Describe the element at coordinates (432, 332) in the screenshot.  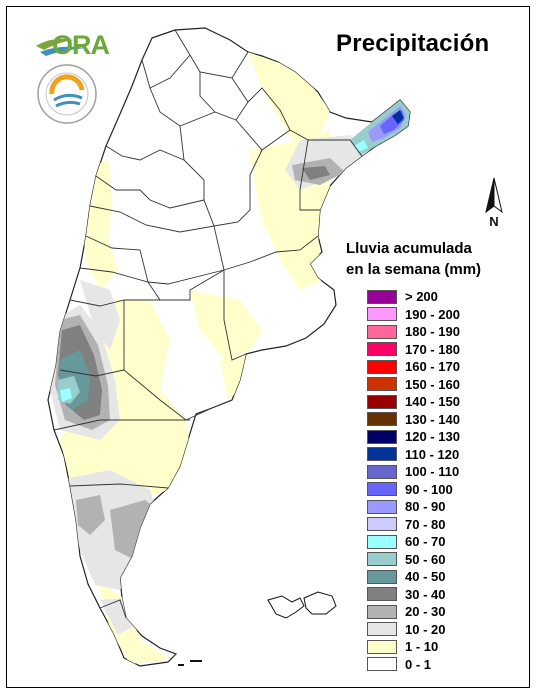
I see `legend-label: 180 - 190` at that location.